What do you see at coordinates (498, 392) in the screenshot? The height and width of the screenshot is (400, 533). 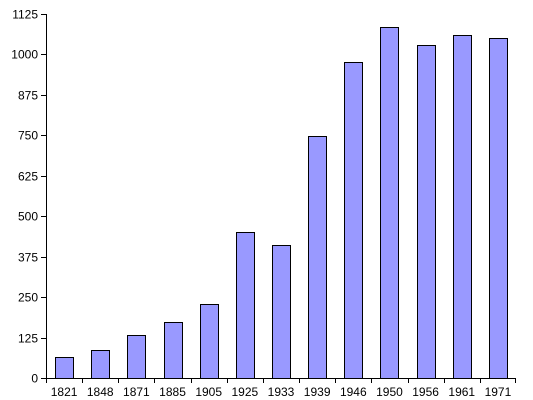 I see `x-tick-label: 1971` at bounding box center [498, 392].